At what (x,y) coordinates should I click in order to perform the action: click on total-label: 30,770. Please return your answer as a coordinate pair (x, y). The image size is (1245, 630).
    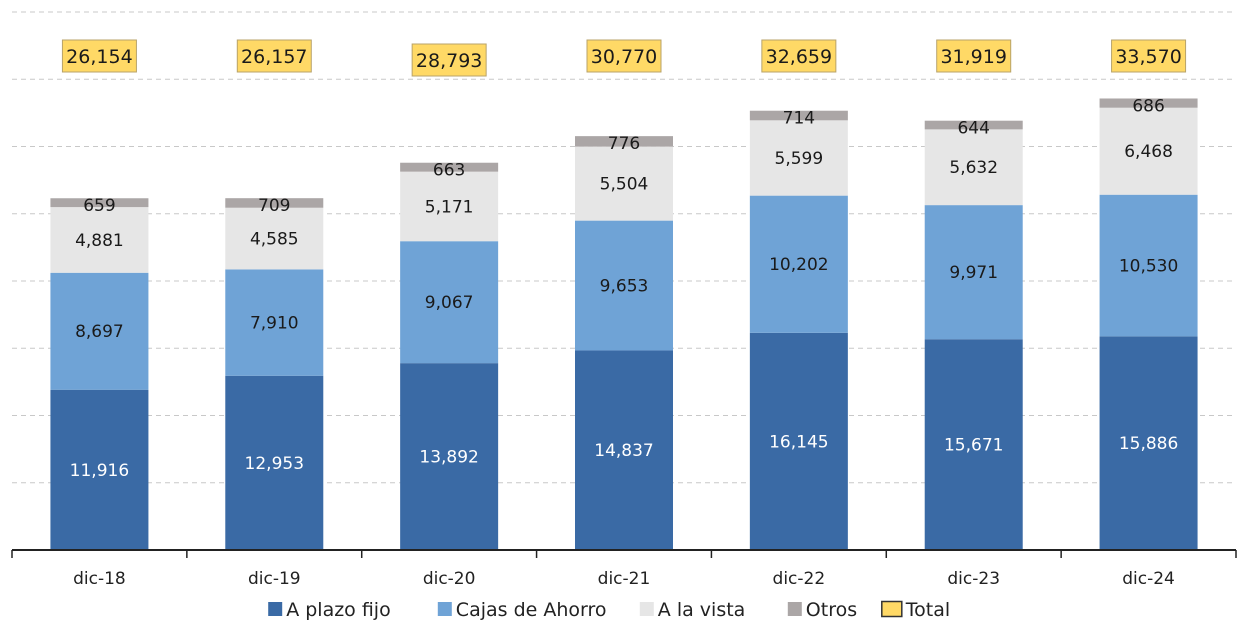
    Looking at the image, I should click on (624, 56).